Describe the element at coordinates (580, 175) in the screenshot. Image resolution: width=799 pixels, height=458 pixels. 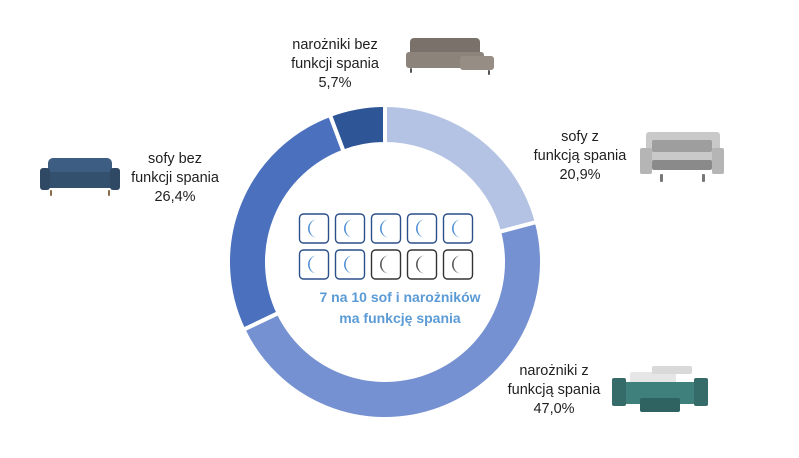
I see `label-value: 20,9%` at that location.